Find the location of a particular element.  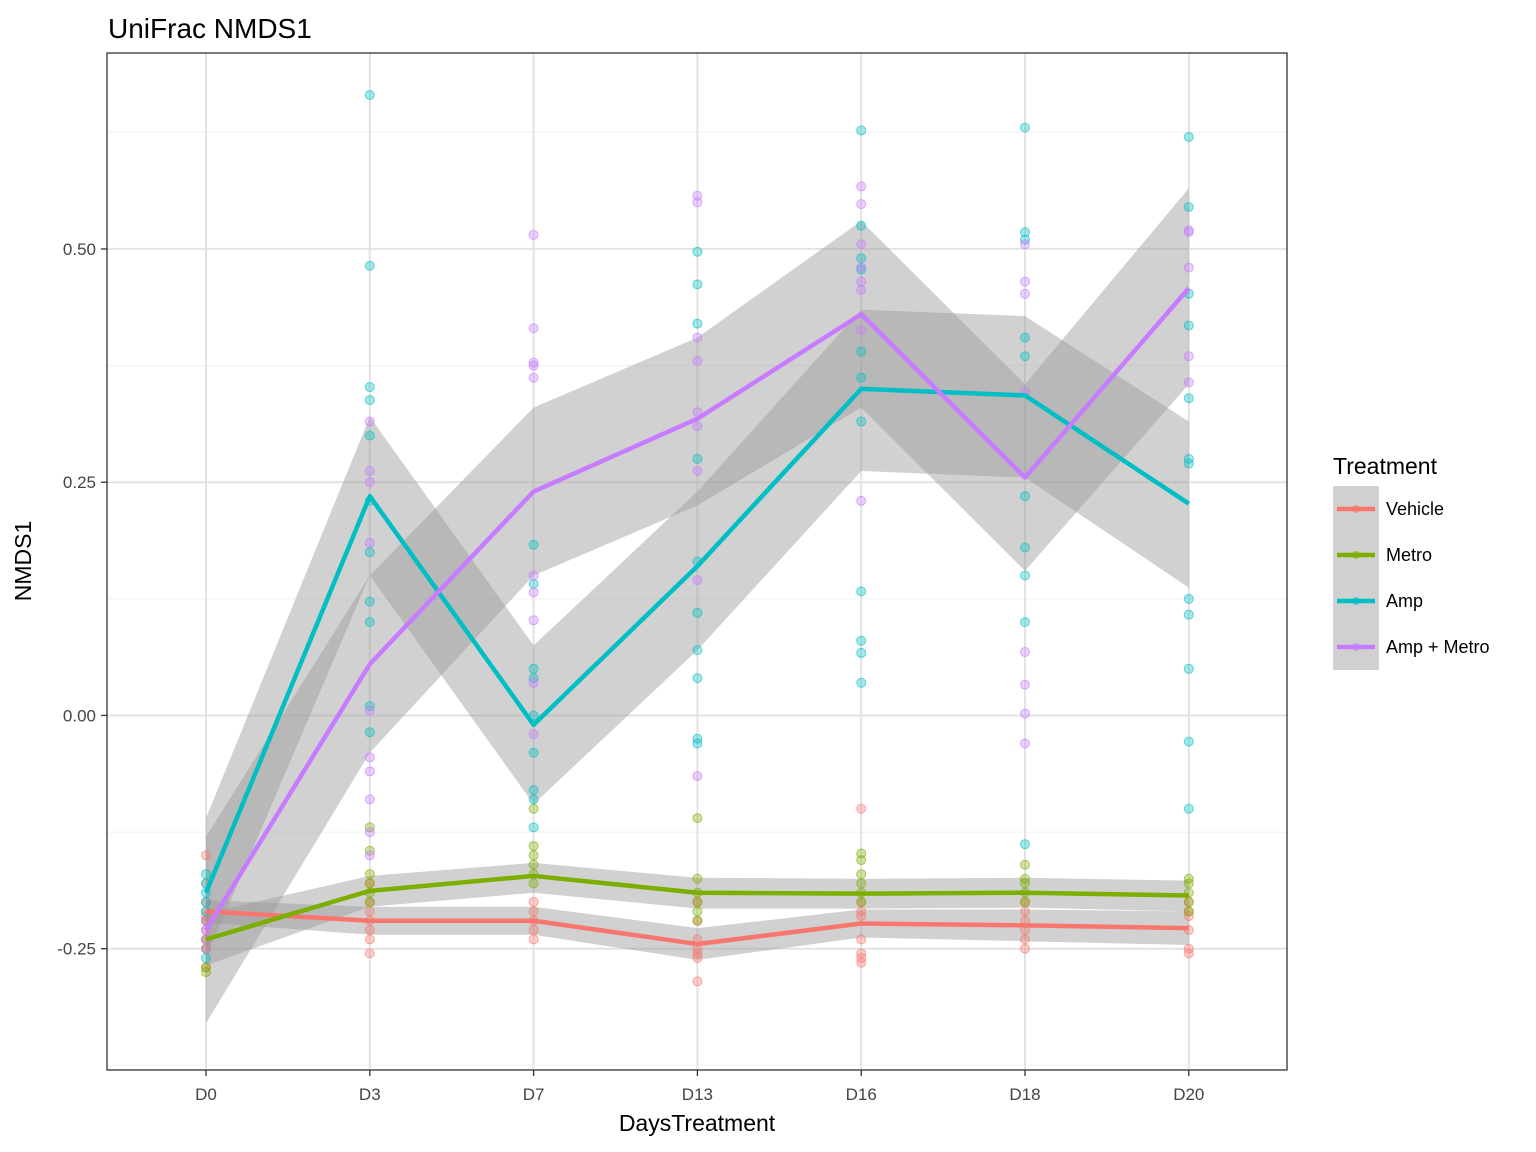

legend-item: Amp + Metro is located at coordinates (1411, 647).